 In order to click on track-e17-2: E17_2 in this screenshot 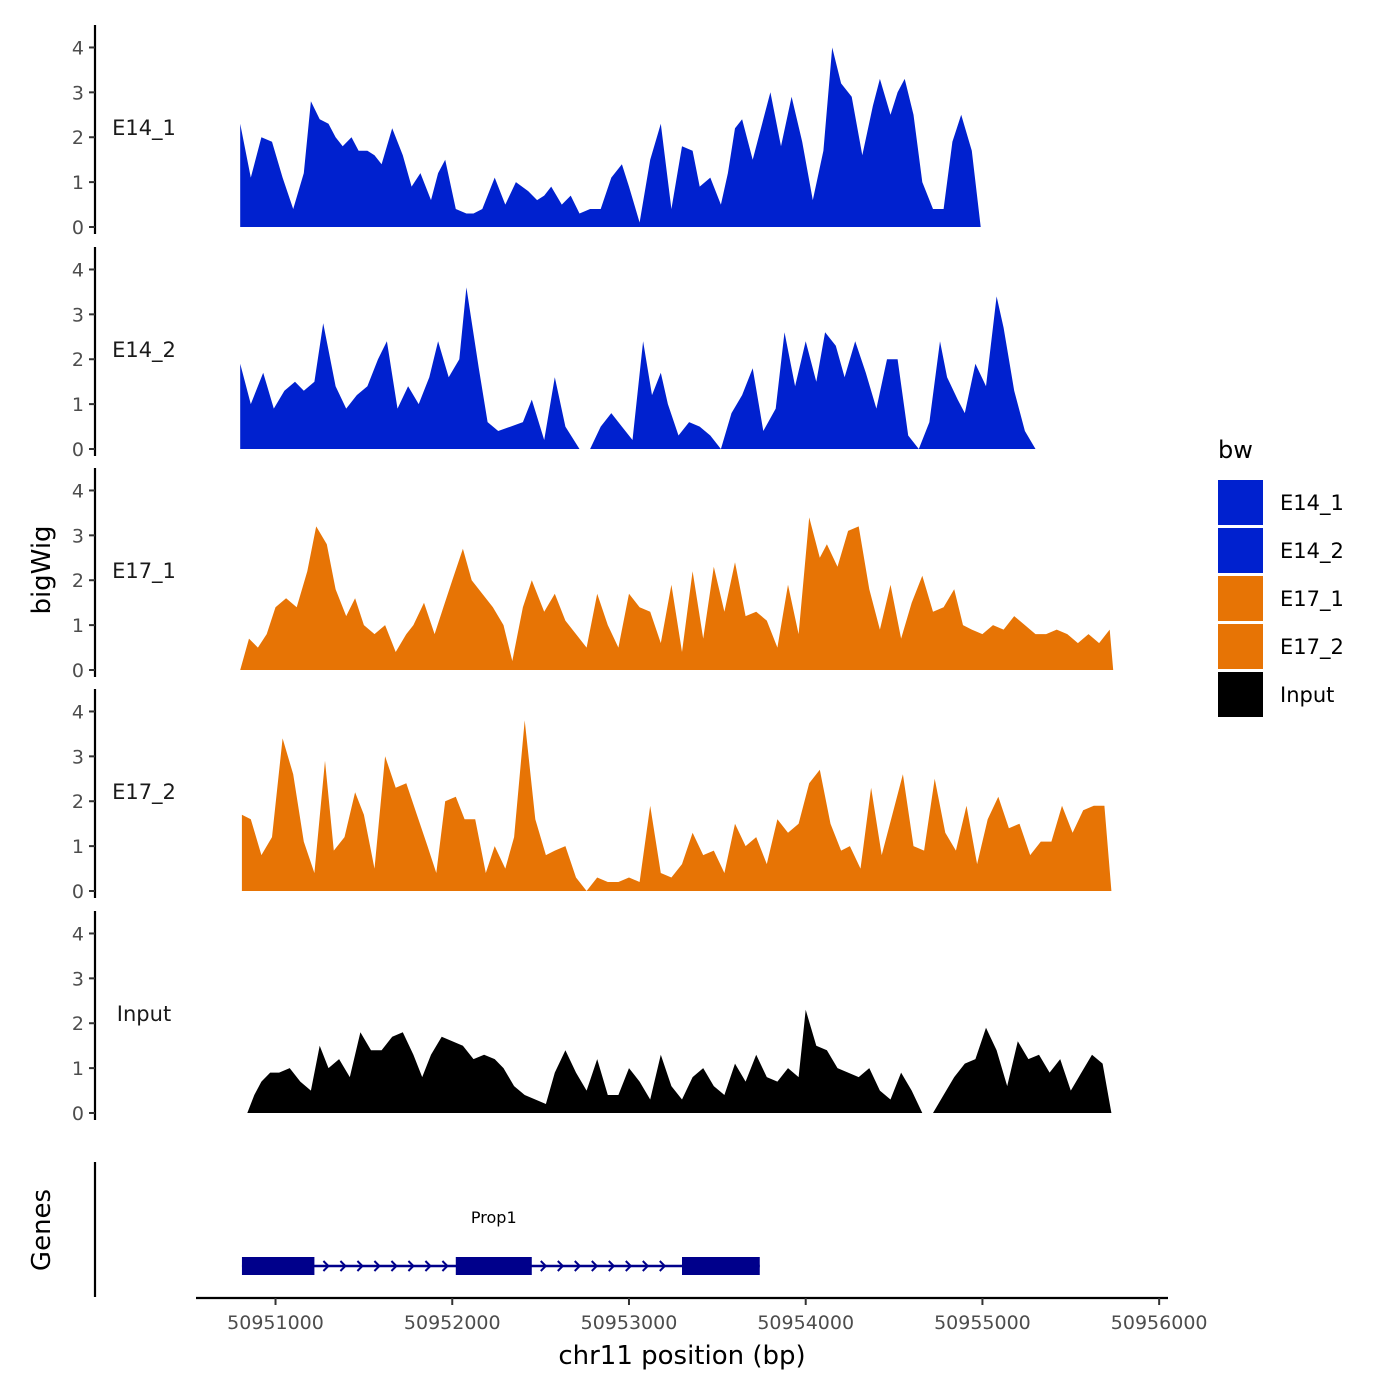, I will do `click(612, 805)`.